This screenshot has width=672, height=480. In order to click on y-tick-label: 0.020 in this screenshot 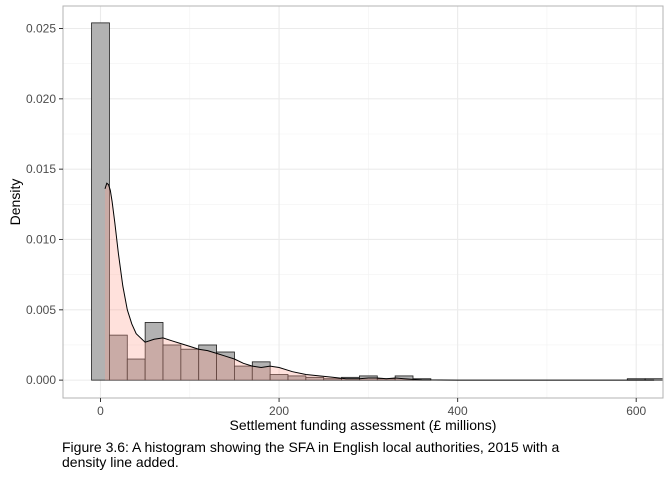, I will do `click(41, 99)`.